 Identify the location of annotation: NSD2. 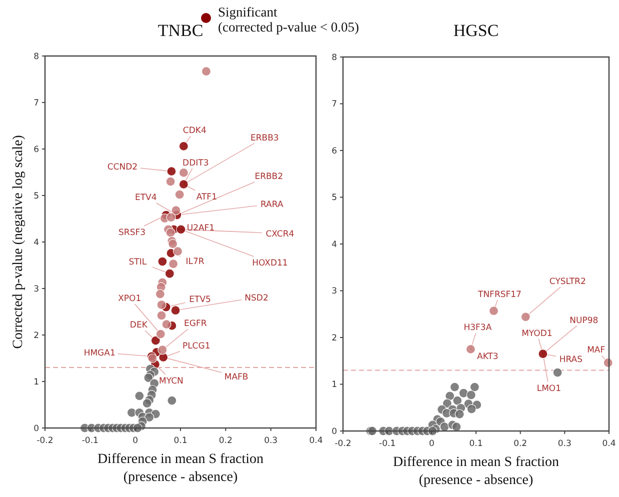
(256, 298).